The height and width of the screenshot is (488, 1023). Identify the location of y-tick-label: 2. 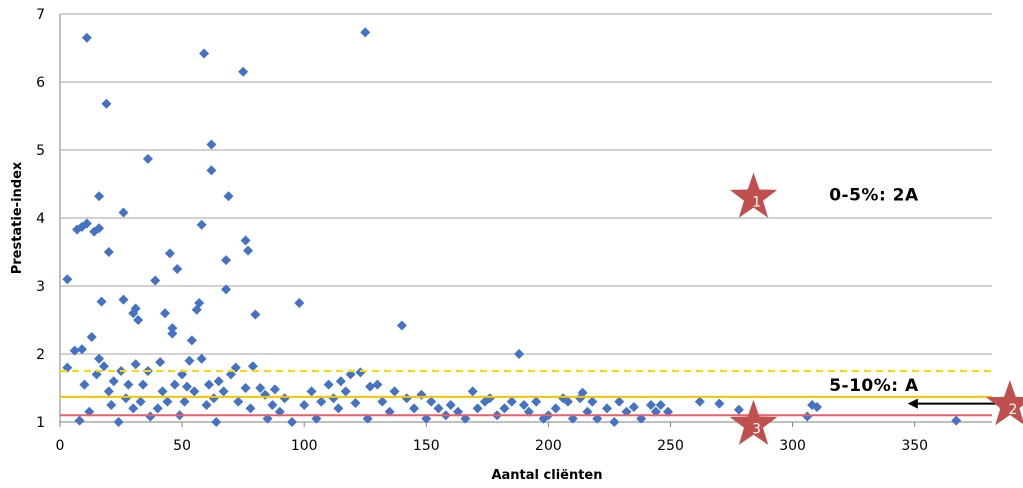
(40, 355).